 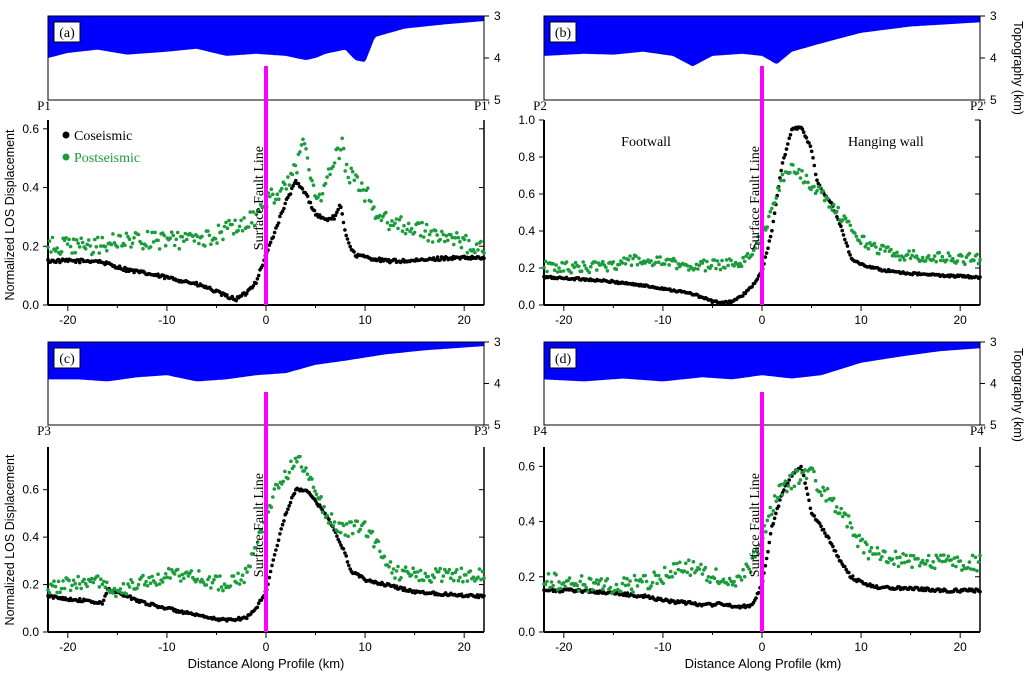 What do you see at coordinates (67, 359) in the screenshot?
I see `panel-label: (c)` at bounding box center [67, 359].